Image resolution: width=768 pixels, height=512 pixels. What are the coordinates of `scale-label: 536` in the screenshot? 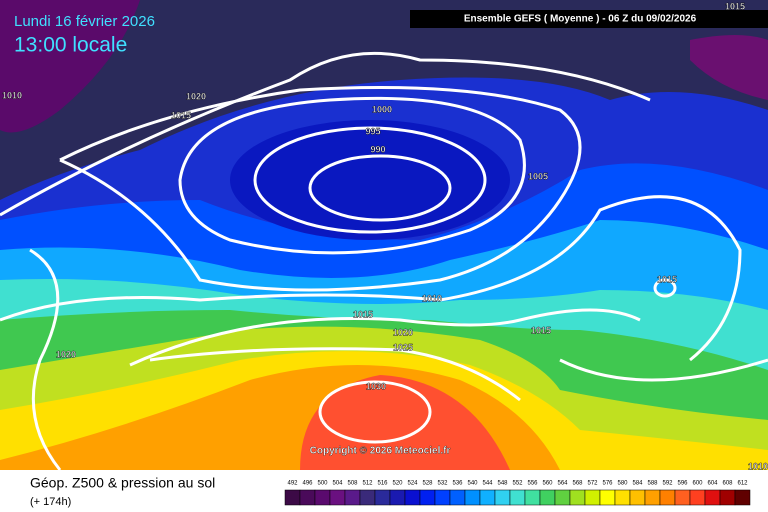 It's located at (457, 484).